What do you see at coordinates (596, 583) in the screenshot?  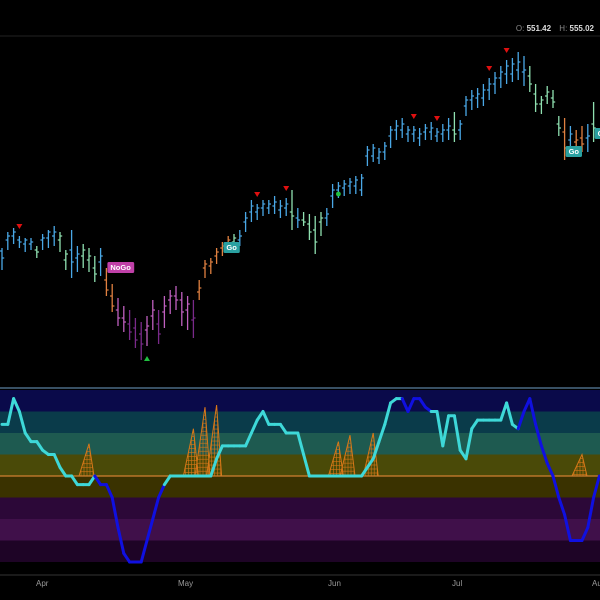 I see `month-label-aug: Au` at bounding box center [596, 583].